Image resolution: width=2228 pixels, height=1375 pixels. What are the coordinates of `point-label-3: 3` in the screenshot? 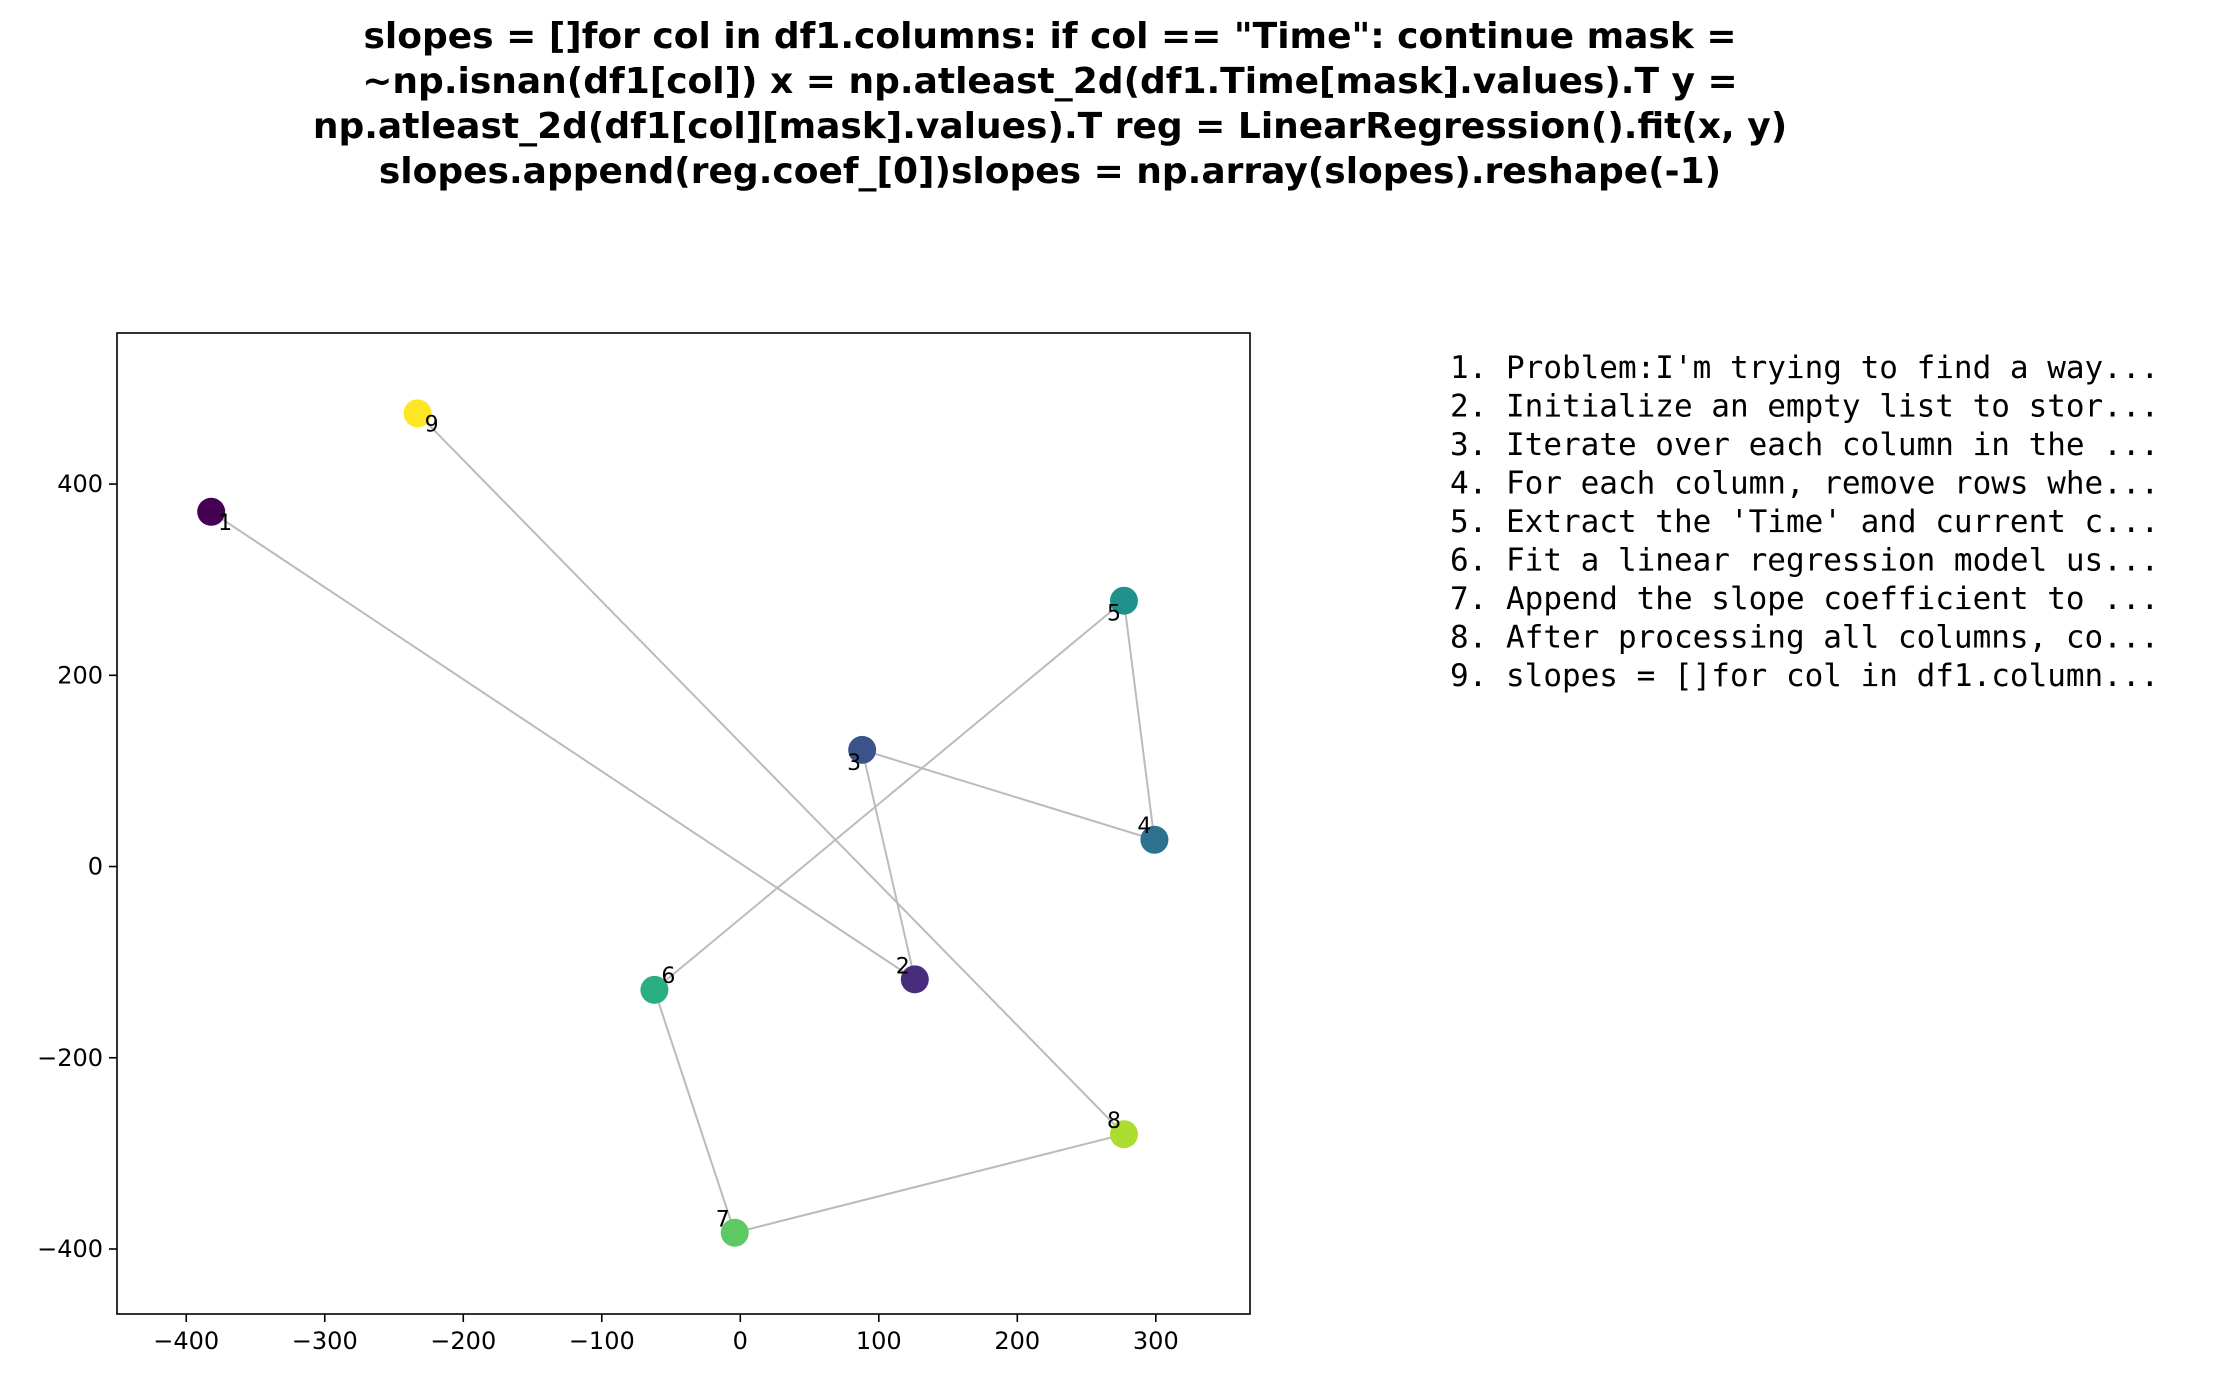 It's located at (854, 763).